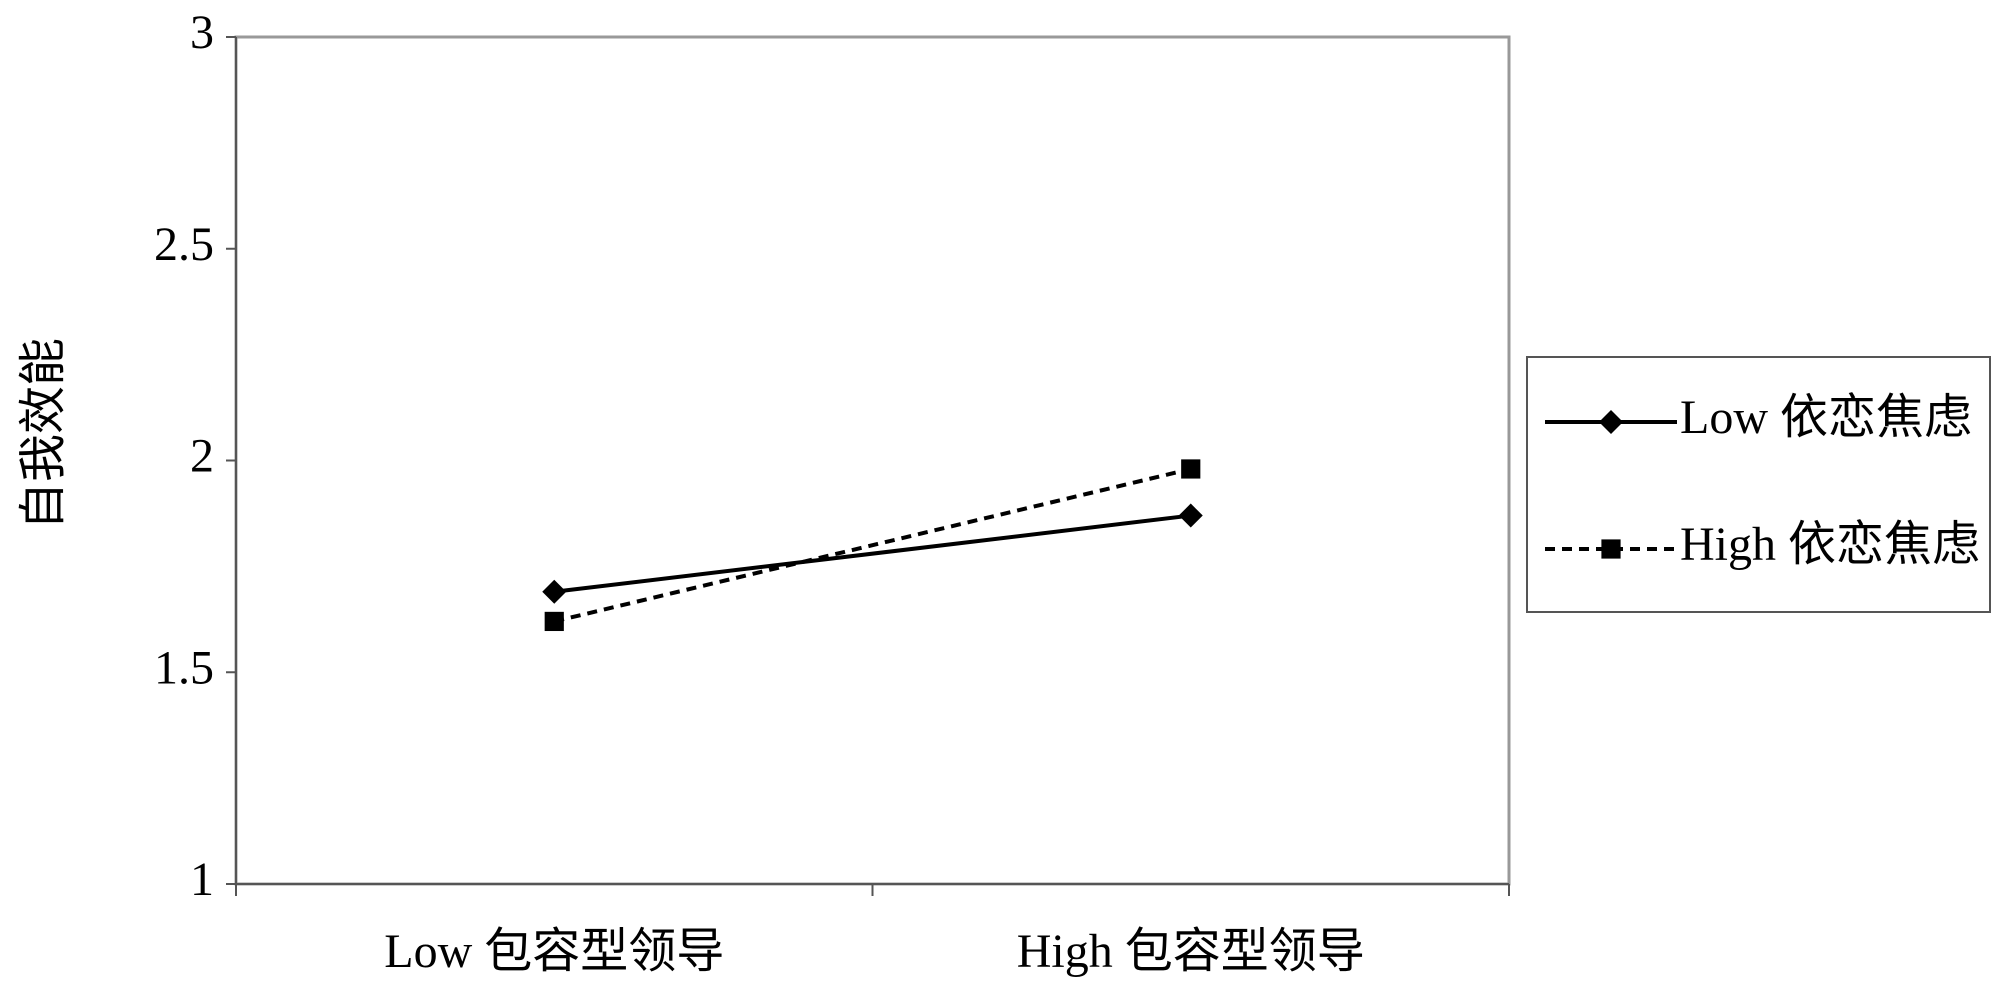  Describe the element at coordinates (554, 951) in the screenshot. I see `x-tick-label: Low 包容型领导` at that location.